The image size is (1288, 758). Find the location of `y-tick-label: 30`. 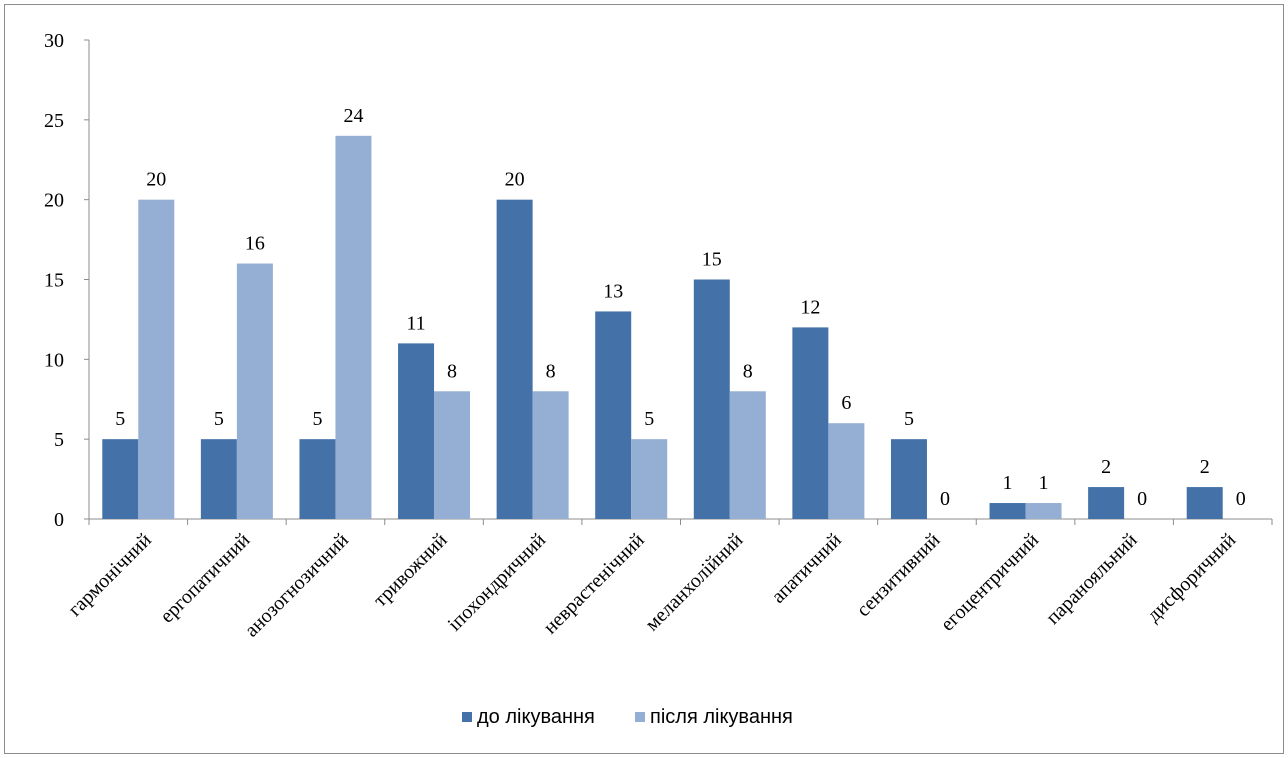

y-tick-label: 30 is located at coordinates (54, 41).